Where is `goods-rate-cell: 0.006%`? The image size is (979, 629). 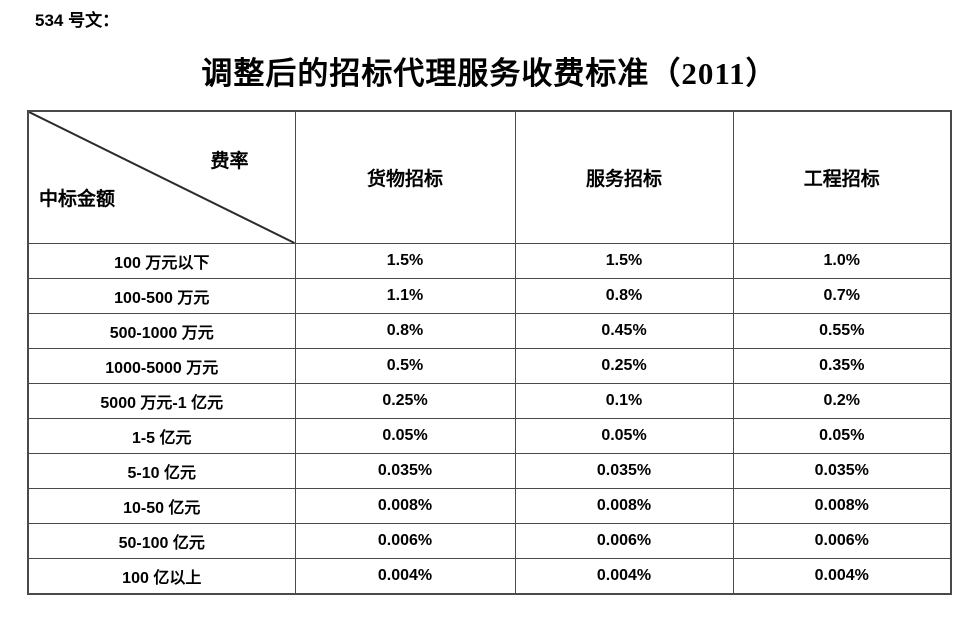 goods-rate-cell: 0.006% is located at coordinates (405, 541).